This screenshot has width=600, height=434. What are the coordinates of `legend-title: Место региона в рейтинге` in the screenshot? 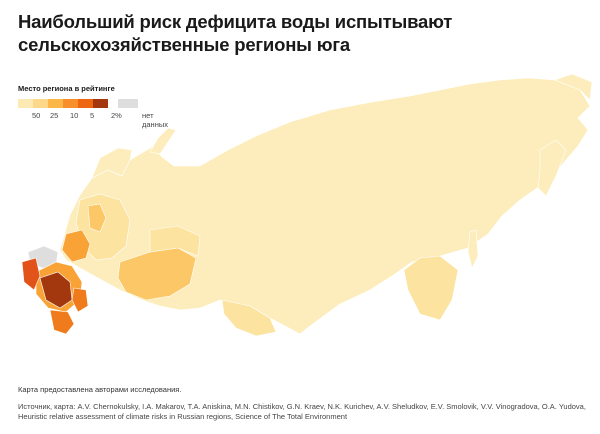 It's located at (66, 88).